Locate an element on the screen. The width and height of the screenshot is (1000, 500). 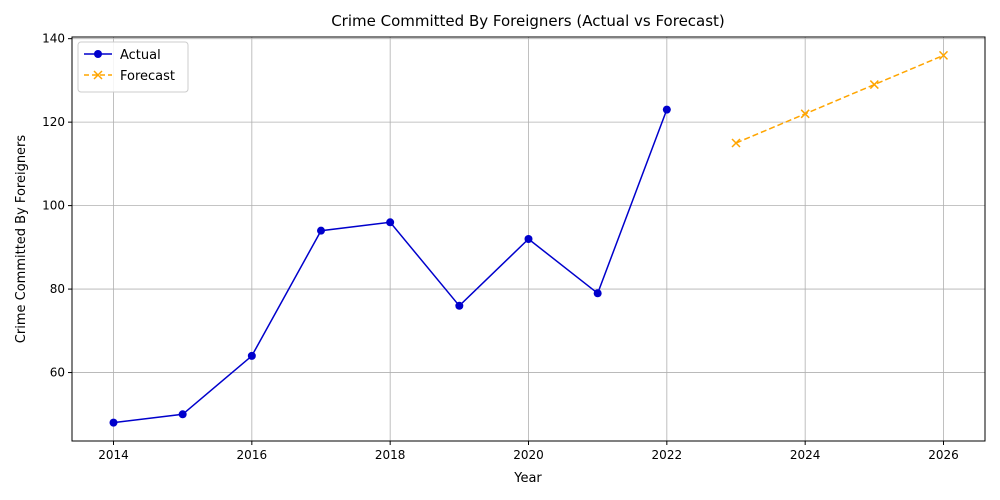
x-axis: 2014 2016 2018 2020 2022 2024 2026 is located at coordinates (528, 451).